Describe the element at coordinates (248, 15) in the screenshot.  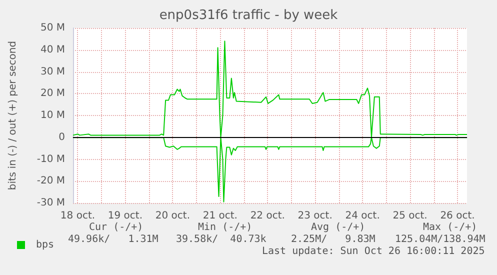
I see `chart-title: enp0s31f6 traffic - by week` at that location.